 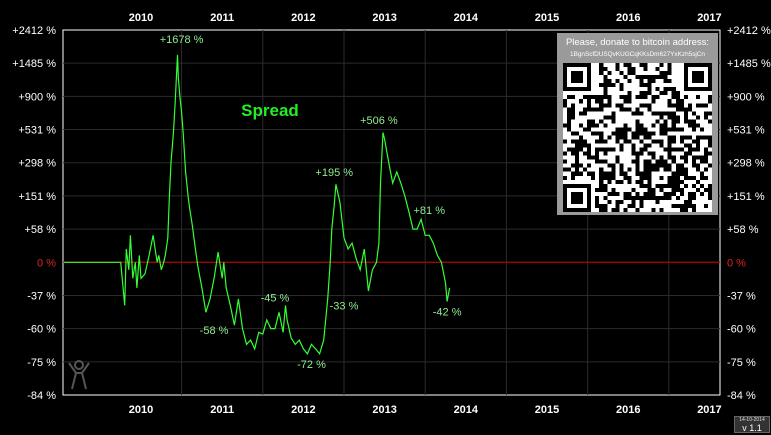 What do you see at coordinates (275, 298) in the screenshot?
I see `annotation-label: -45 %` at bounding box center [275, 298].